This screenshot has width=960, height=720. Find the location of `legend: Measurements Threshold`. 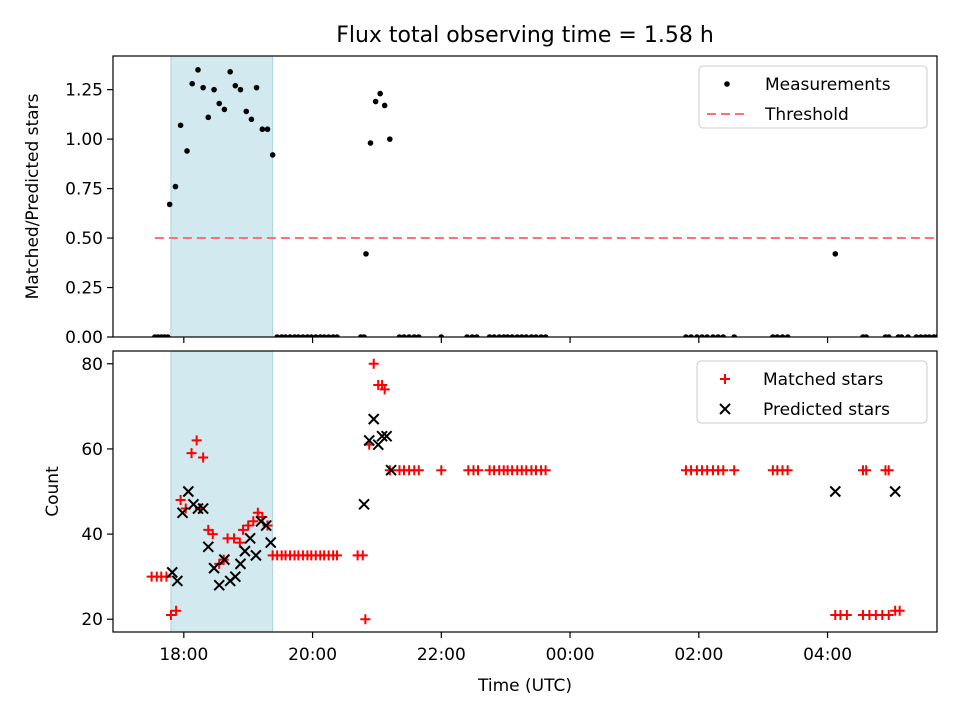

legend: Measurements Threshold is located at coordinates (813, 97).